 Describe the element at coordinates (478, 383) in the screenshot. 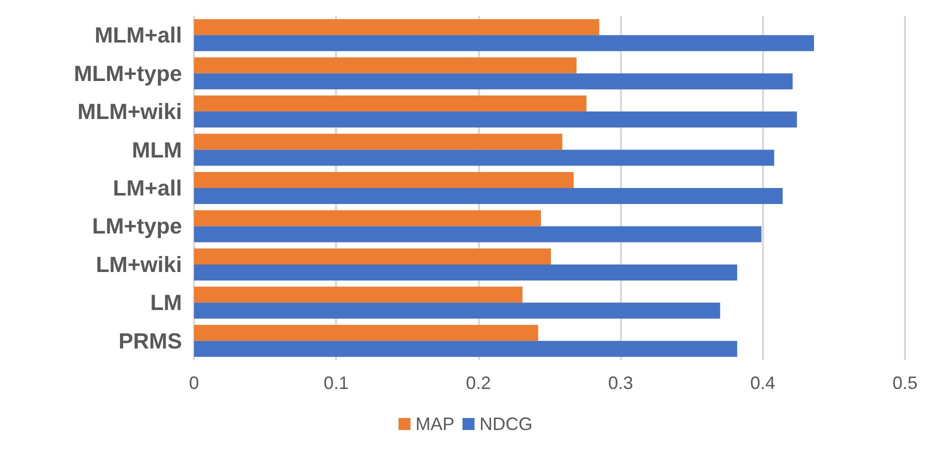

I see `x-tick-label: 0.2` at that location.